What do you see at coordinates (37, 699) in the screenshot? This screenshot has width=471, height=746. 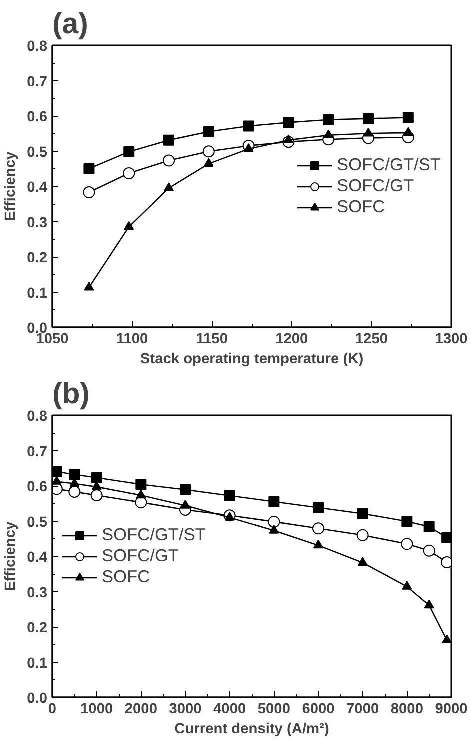 I see `y-tick-label: 0.0` at bounding box center [37, 699].